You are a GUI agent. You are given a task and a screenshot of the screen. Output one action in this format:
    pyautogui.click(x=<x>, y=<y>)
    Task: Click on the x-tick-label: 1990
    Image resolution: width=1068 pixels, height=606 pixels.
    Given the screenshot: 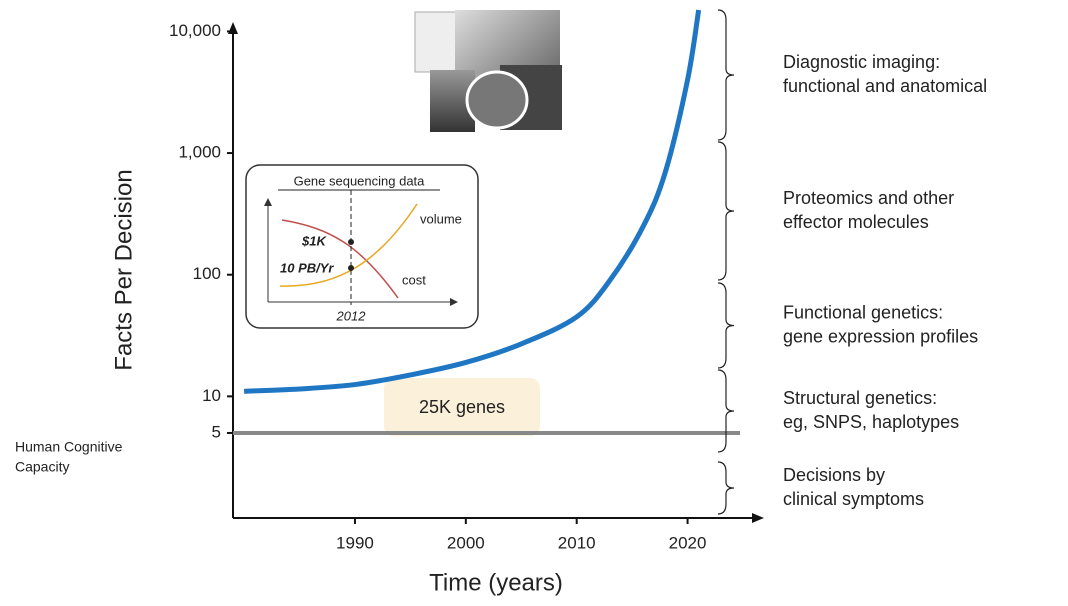 What is the action you would take?
    pyautogui.click(x=355, y=542)
    